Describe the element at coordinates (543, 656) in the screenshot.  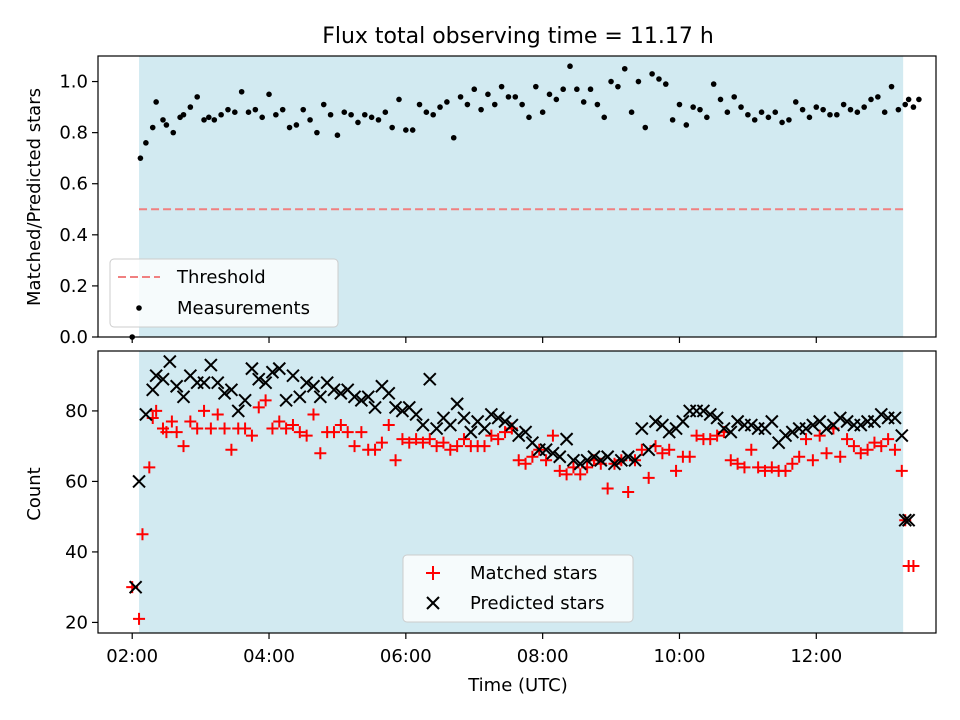
I see `x-tick-label: 08:00` at that location.